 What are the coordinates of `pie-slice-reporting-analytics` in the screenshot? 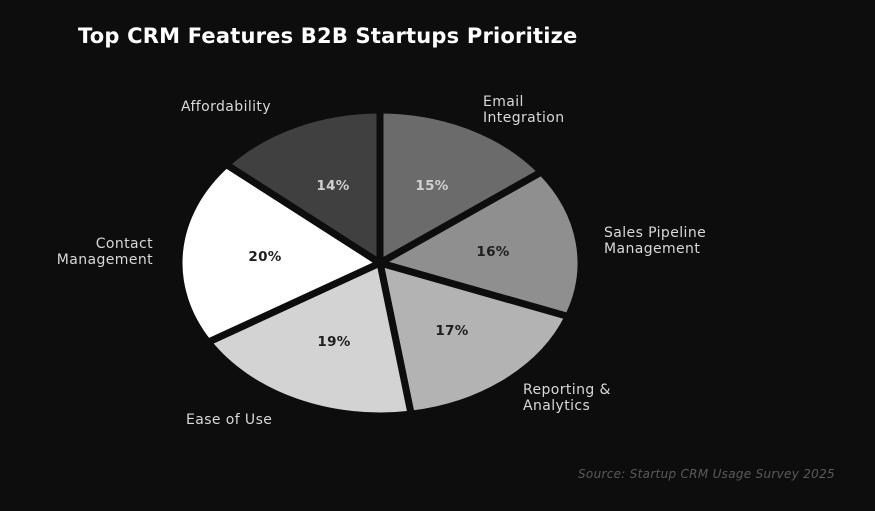 It's located at (474, 338).